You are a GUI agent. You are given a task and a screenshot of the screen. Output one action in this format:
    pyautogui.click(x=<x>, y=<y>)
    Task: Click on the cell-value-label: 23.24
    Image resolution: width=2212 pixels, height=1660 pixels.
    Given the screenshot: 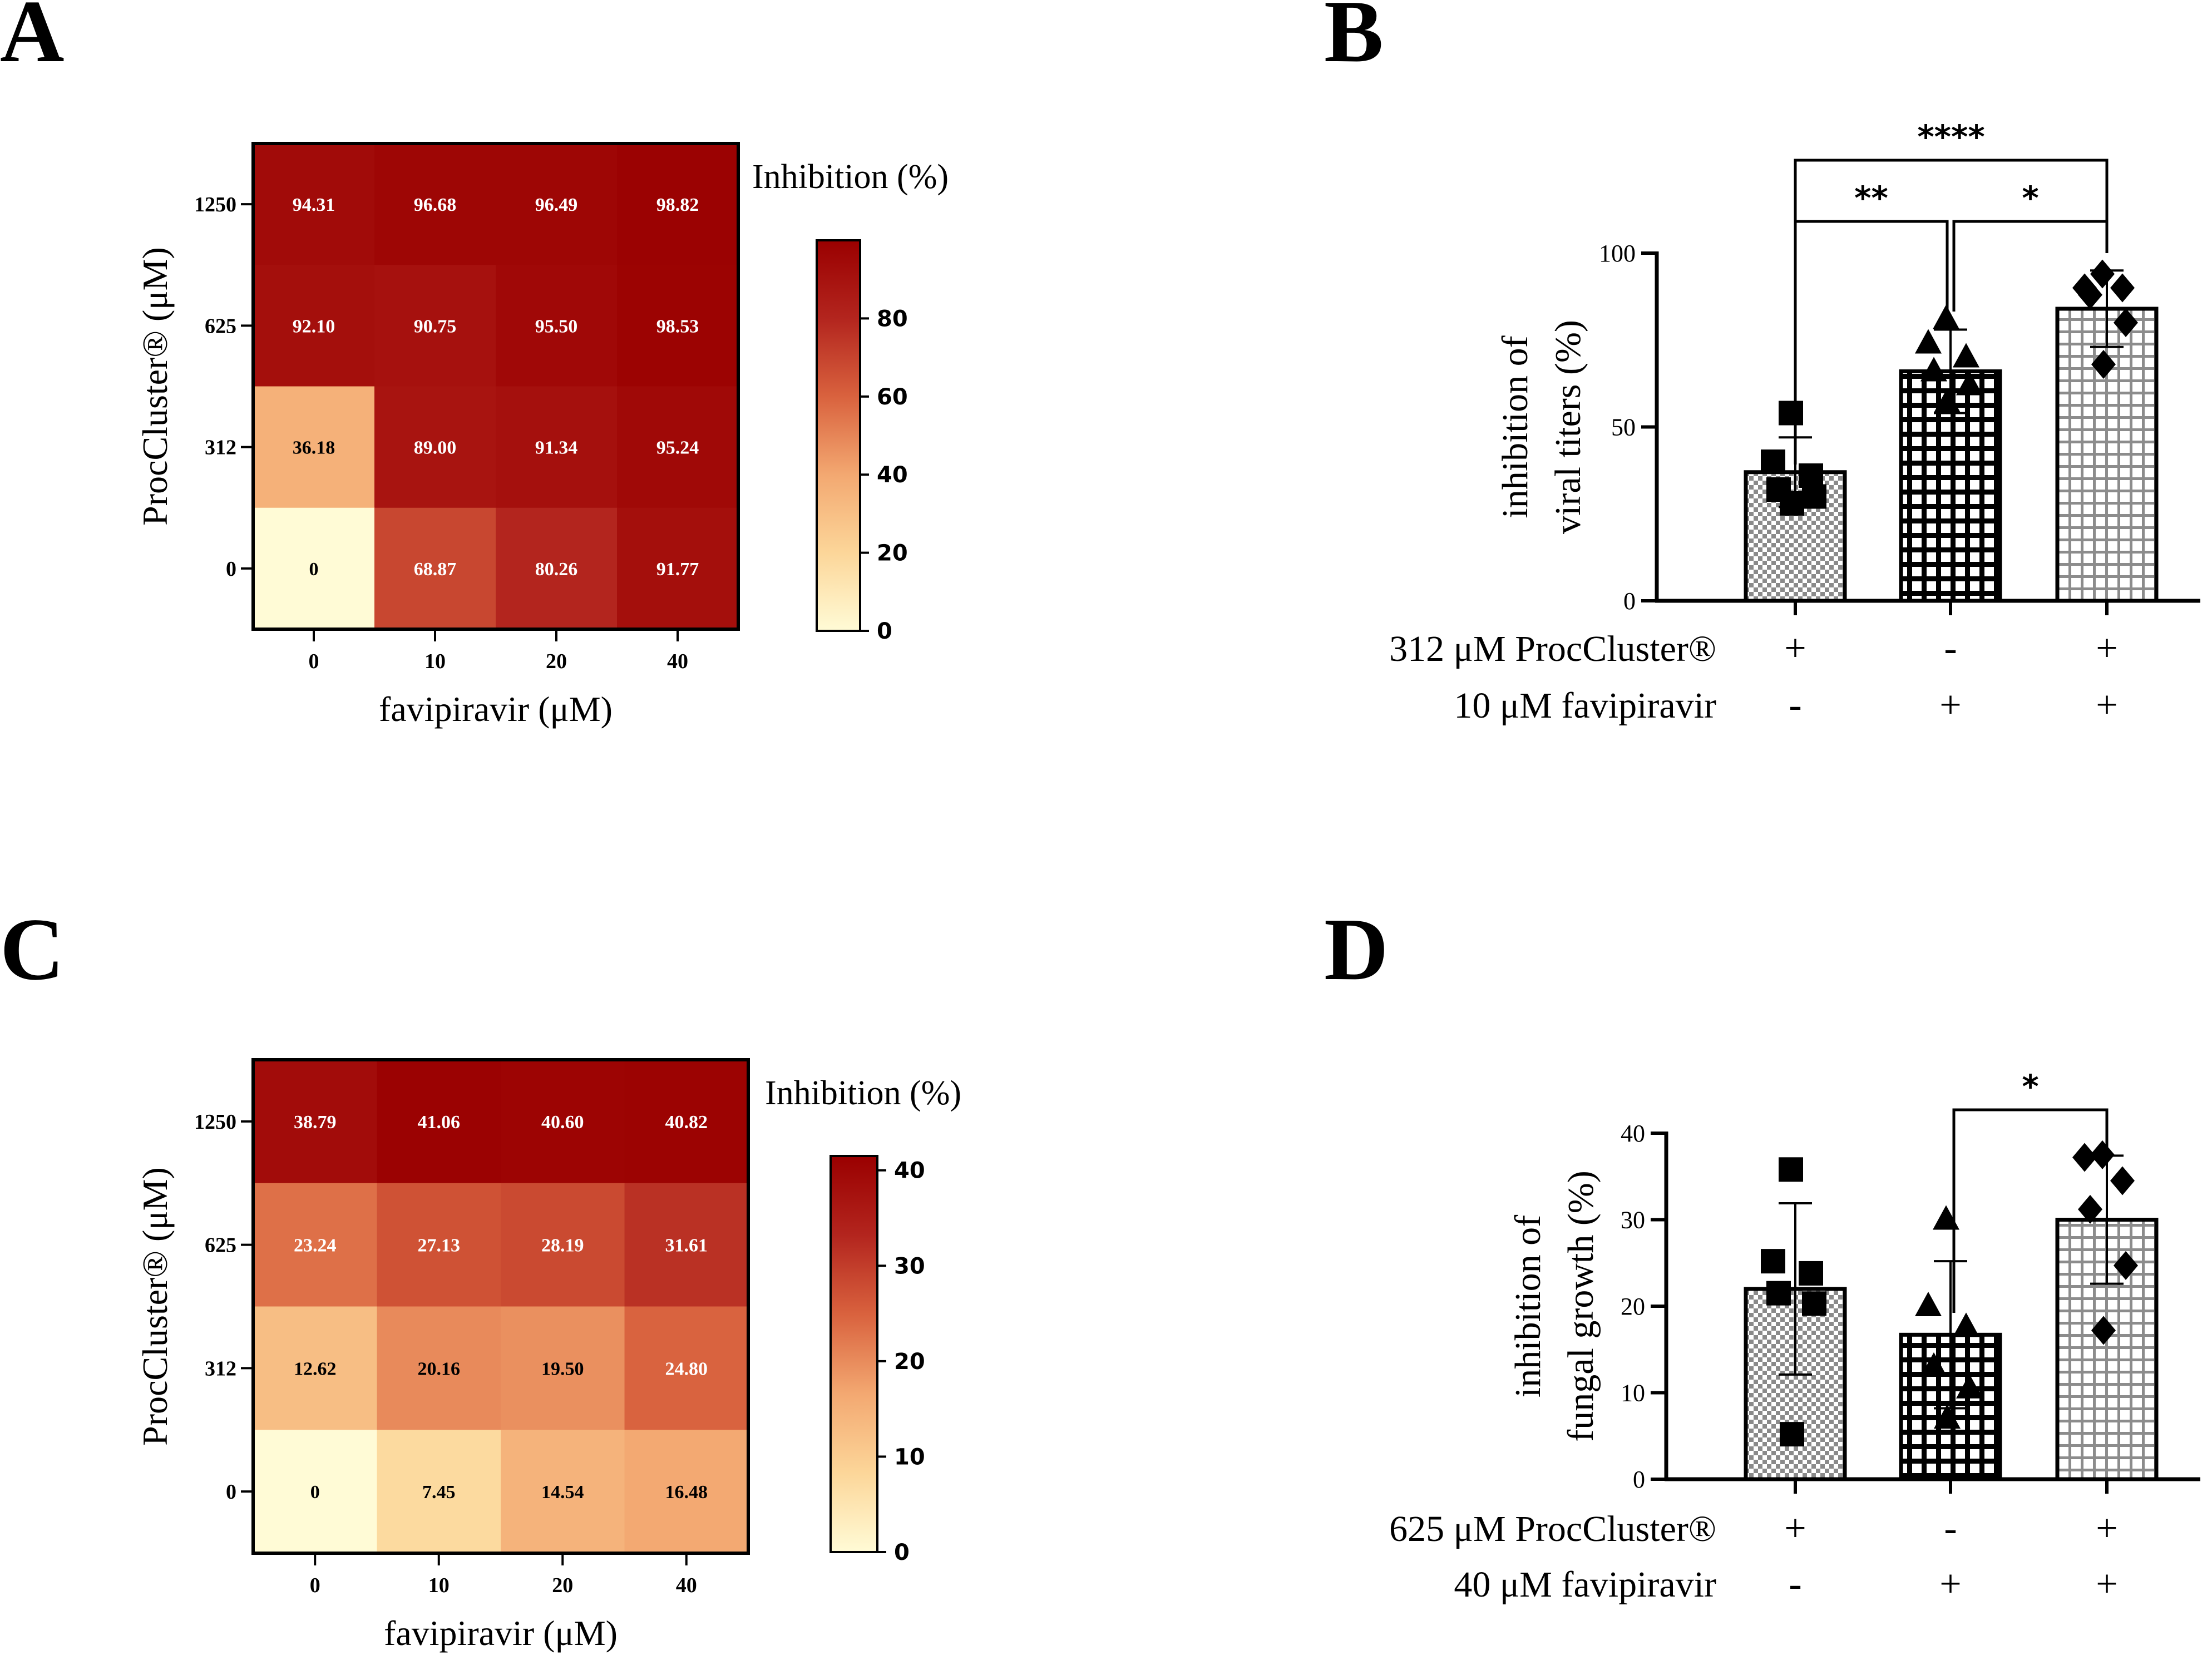 What is the action you would take?
    pyautogui.click(x=316, y=1246)
    